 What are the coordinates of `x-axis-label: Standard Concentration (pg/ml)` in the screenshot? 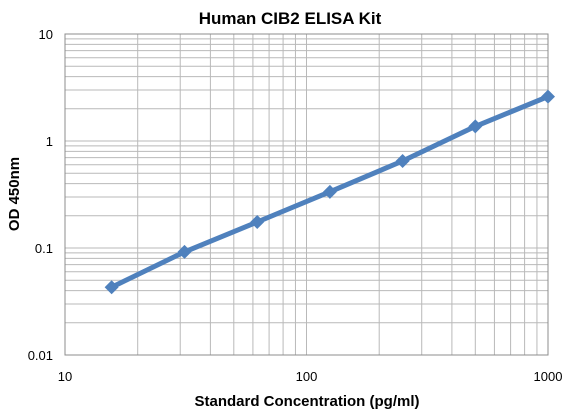 It's located at (307, 401).